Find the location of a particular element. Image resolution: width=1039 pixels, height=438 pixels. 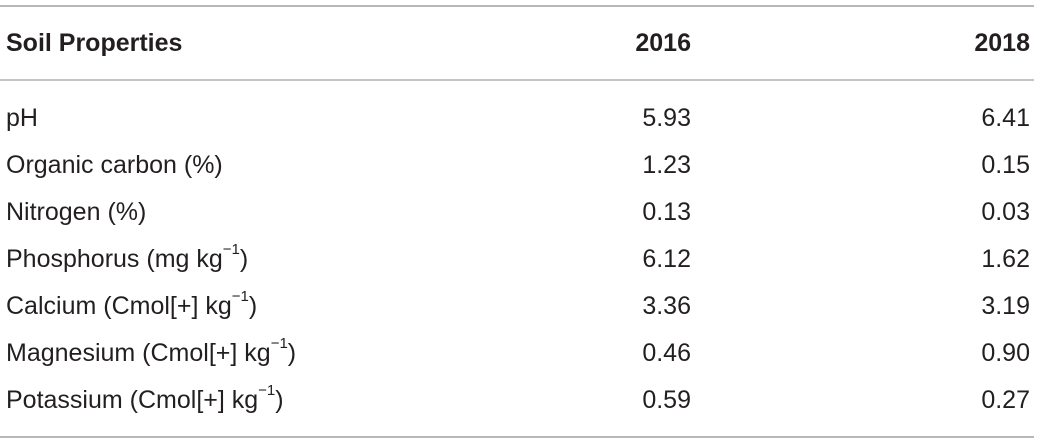

value-2016-cell: 0.13 is located at coordinates (666, 212).